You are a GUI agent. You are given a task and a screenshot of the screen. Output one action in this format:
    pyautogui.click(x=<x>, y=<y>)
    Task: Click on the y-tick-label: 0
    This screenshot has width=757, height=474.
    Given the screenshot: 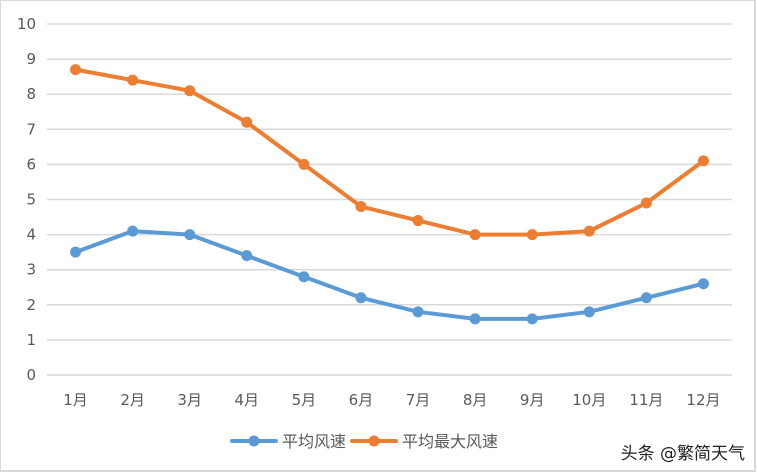 What is the action you would take?
    pyautogui.click(x=31, y=375)
    